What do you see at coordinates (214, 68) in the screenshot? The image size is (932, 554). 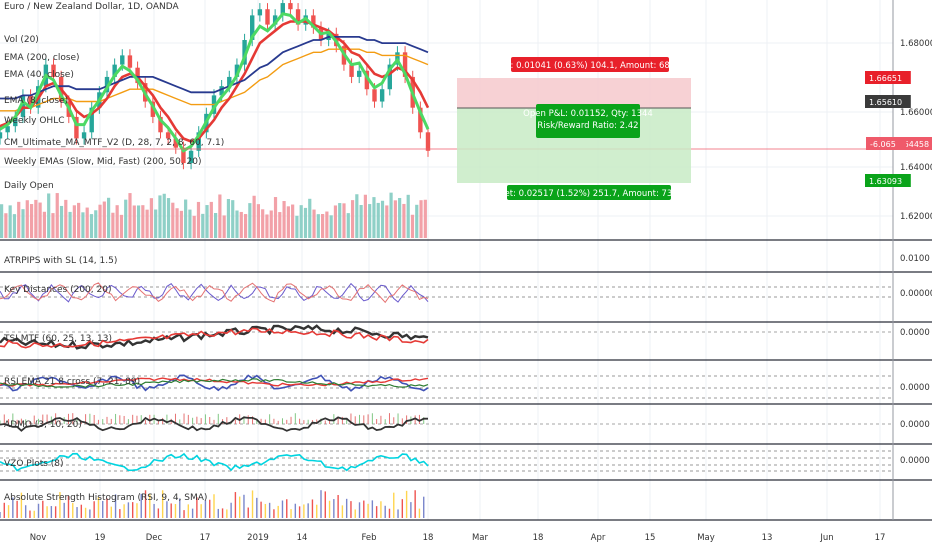 I see `weekly-ema-line` at bounding box center [214, 68].